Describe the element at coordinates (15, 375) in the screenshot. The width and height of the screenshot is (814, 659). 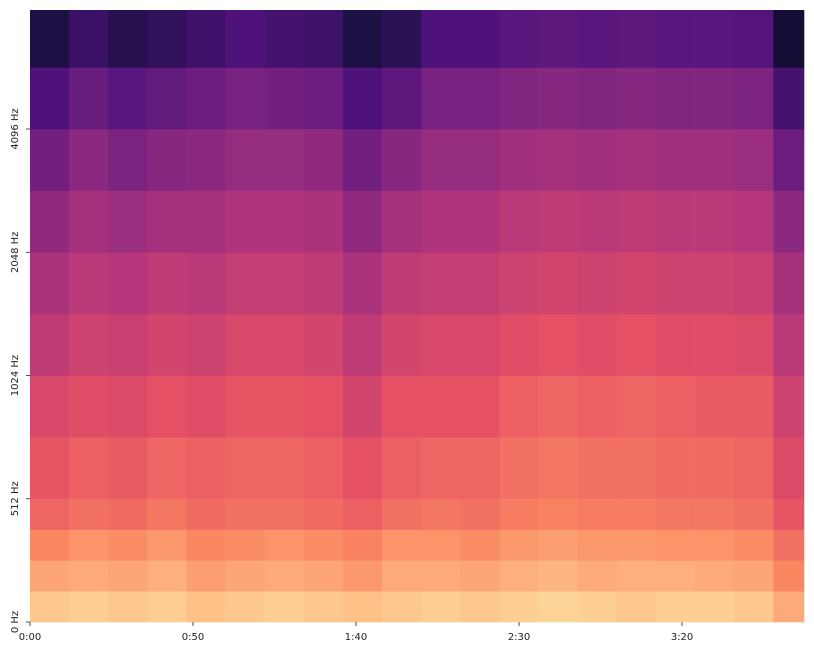
I see `y-tick-label: 1024 Hz` at that location.